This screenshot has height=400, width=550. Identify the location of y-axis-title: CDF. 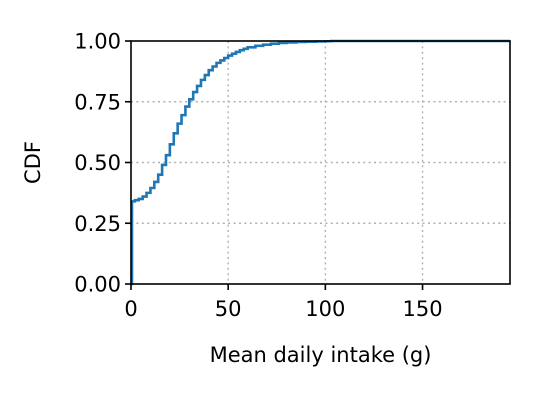
(33, 162).